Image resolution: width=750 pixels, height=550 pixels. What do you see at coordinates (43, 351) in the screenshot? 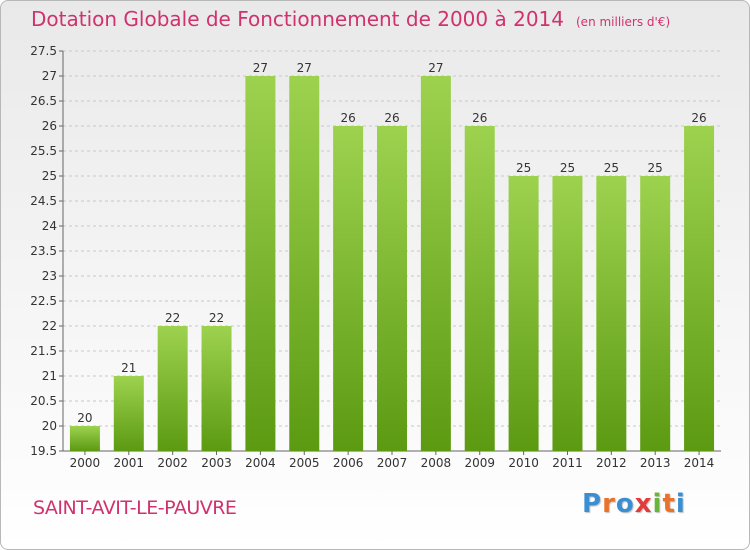
I see `y-tick-label: 21.5` at bounding box center [43, 351].